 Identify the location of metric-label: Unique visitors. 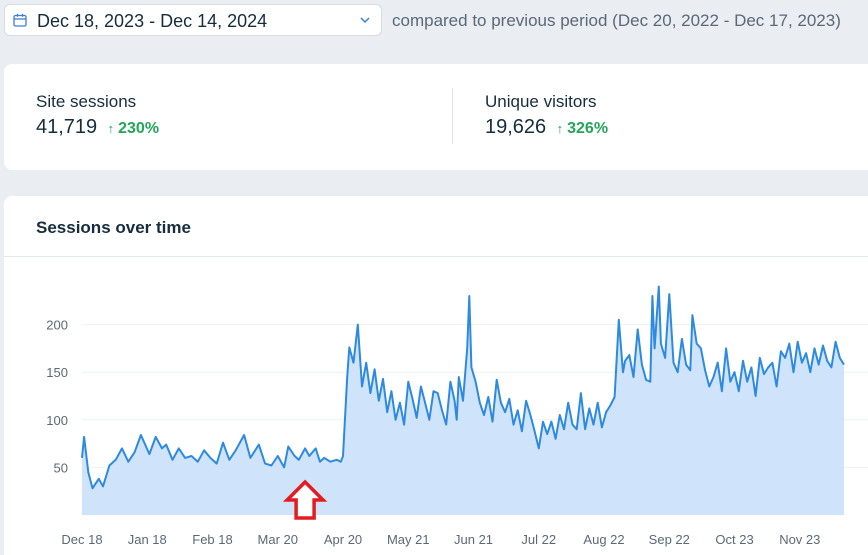
(541, 101).